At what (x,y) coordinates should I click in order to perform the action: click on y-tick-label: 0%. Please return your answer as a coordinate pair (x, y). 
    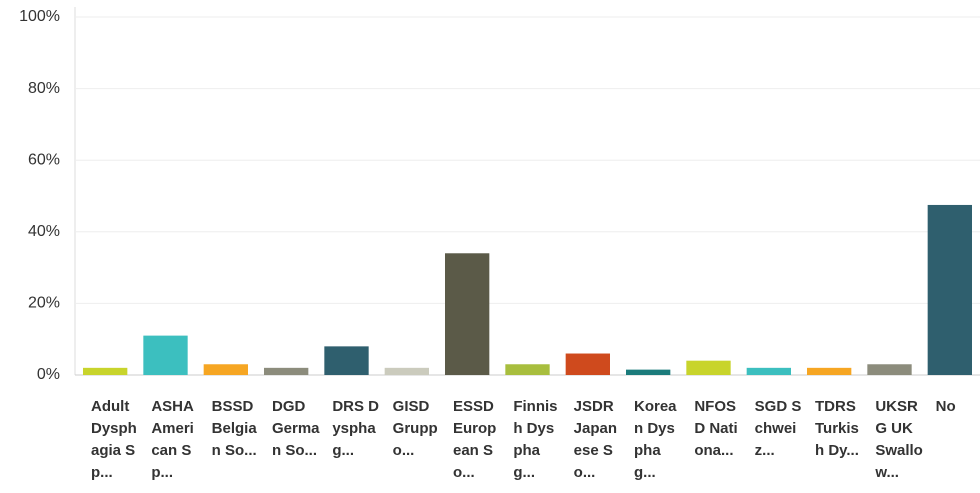
    Looking at the image, I should click on (48, 374).